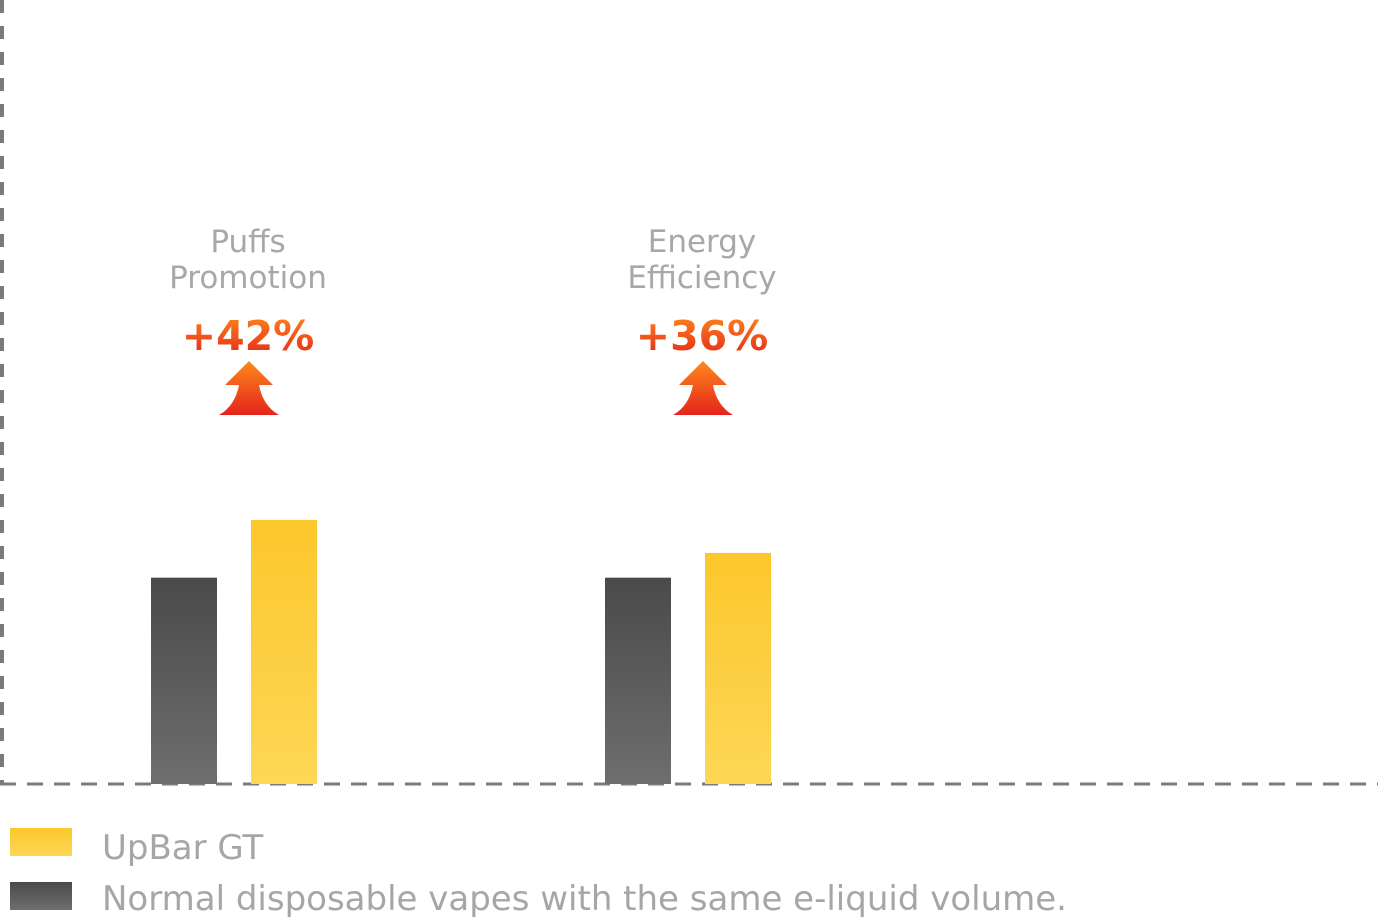 The image size is (1378, 920). I want to click on bars-group, so click(461, 651).